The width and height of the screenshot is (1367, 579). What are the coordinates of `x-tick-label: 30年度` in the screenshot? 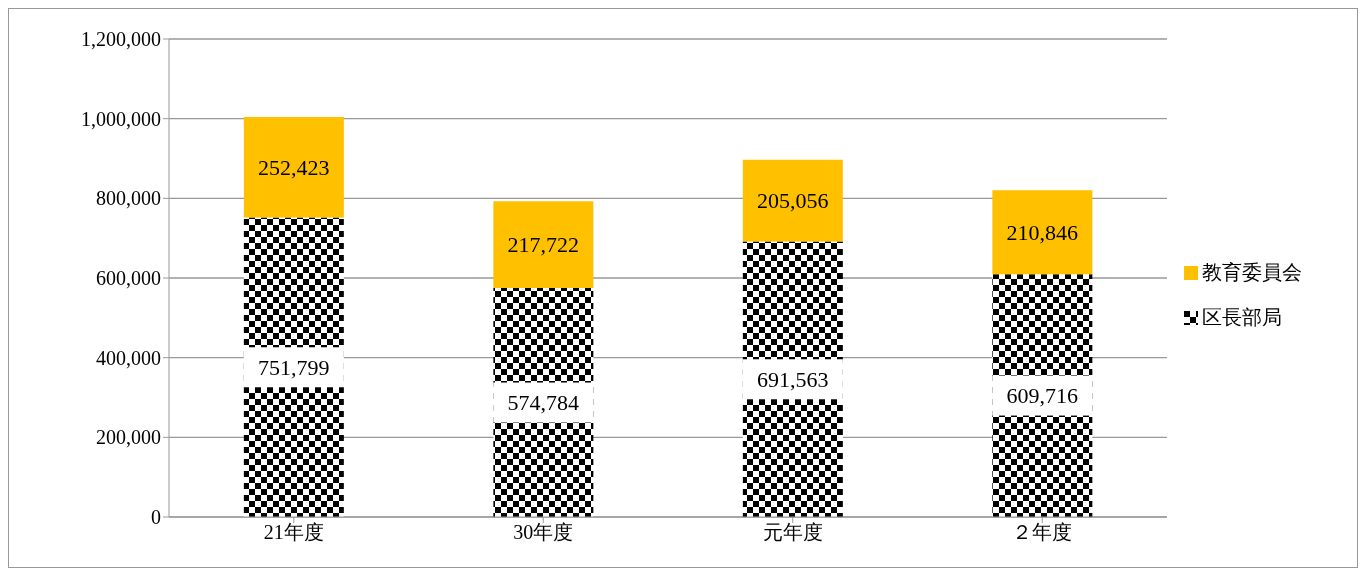 It's located at (543, 532).